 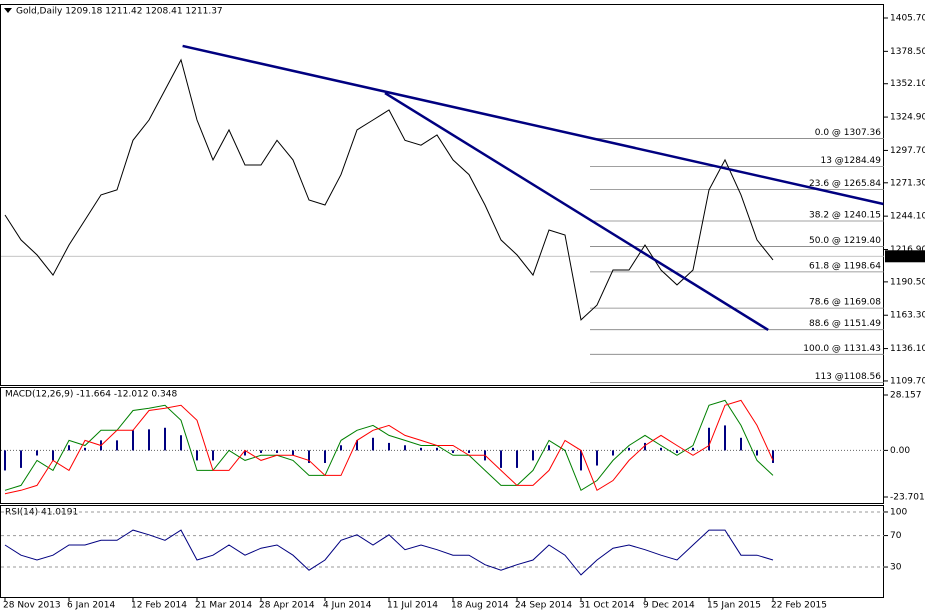 What do you see at coordinates (907, 84) in the screenshot?
I see `y-tick-label: 1352.10` at bounding box center [907, 84].